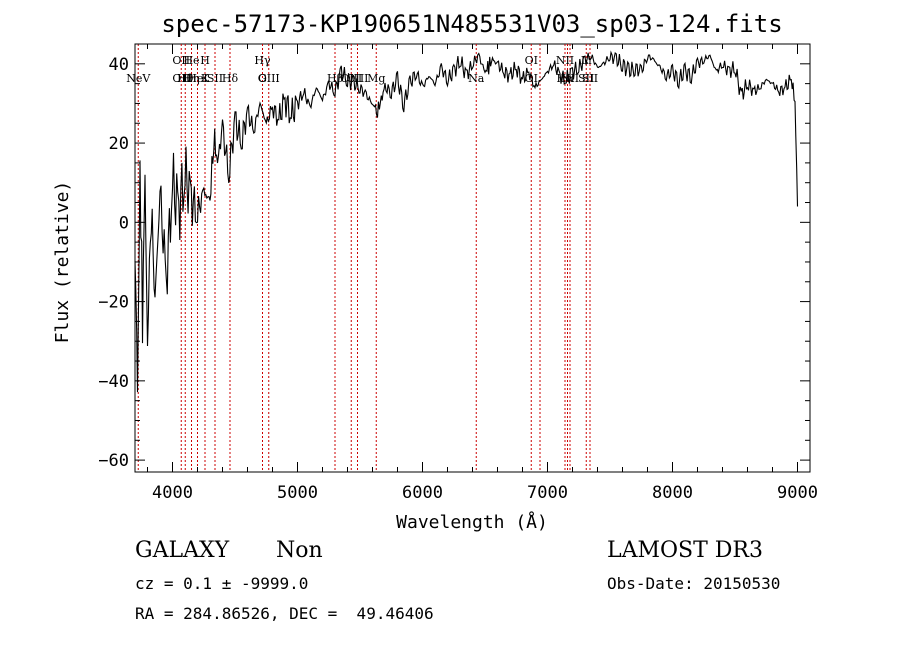  What do you see at coordinates (138, 78) in the screenshot?
I see `spectral-line-label: NeV` at bounding box center [138, 78].